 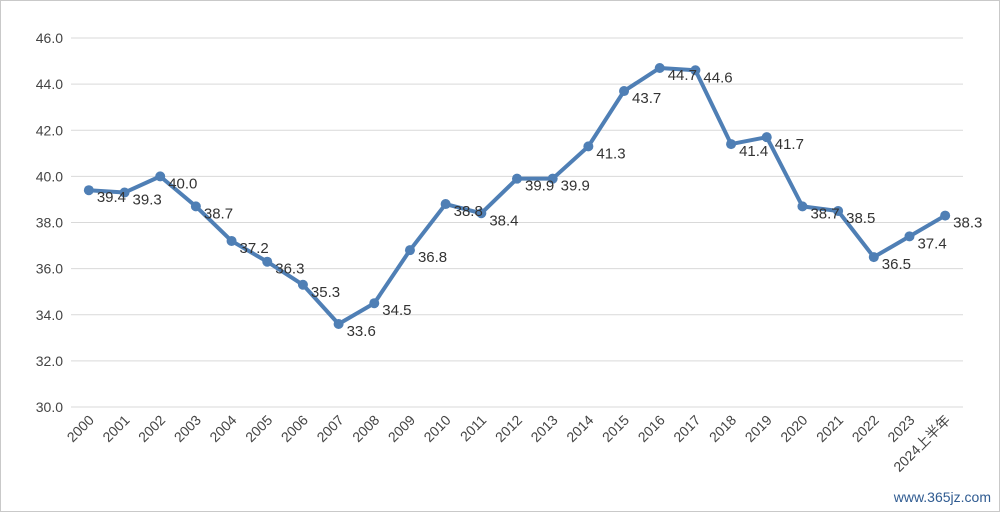 I want to click on y-tick-label: 42.0, so click(x=49, y=130).